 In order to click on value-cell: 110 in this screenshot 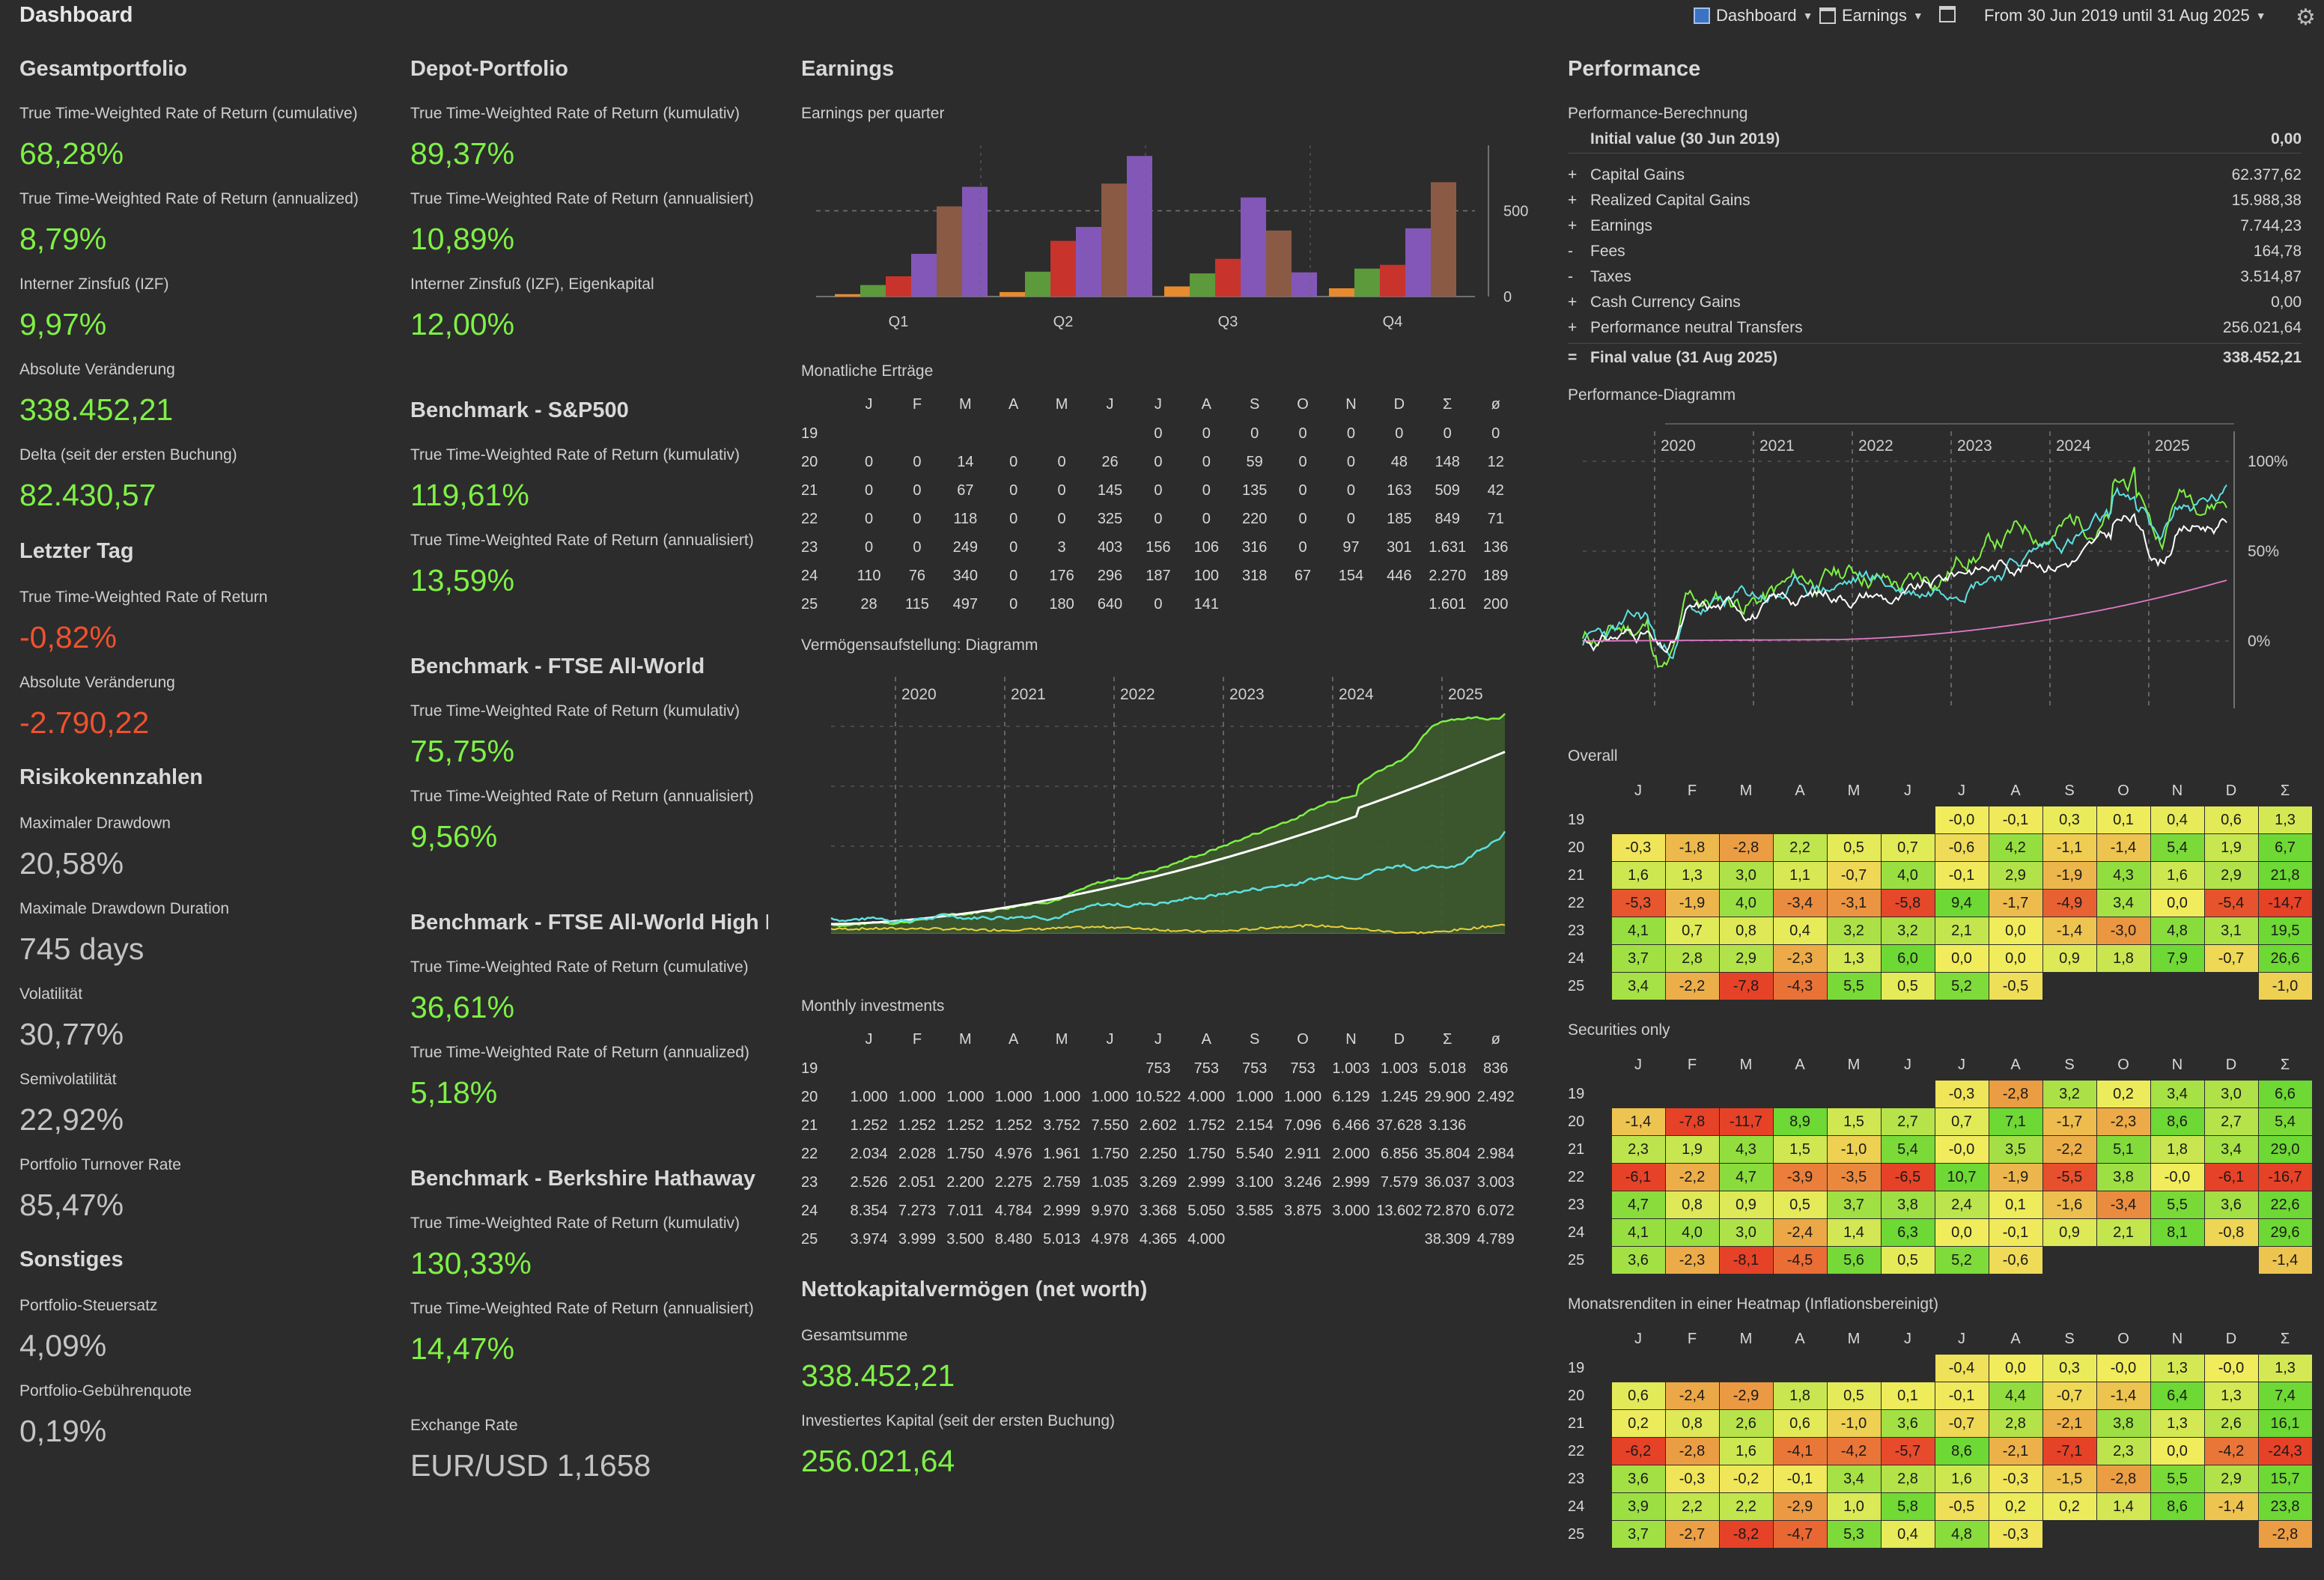, I will do `click(869, 575)`.